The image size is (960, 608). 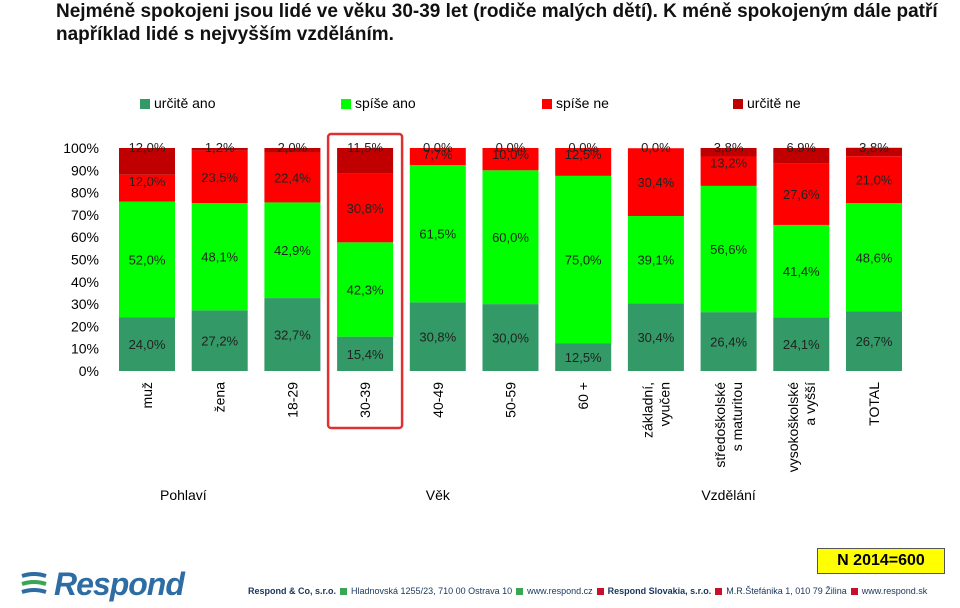 What do you see at coordinates (85, 304) in the screenshot?
I see `y-tick-label: 30%` at bounding box center [85, 304].